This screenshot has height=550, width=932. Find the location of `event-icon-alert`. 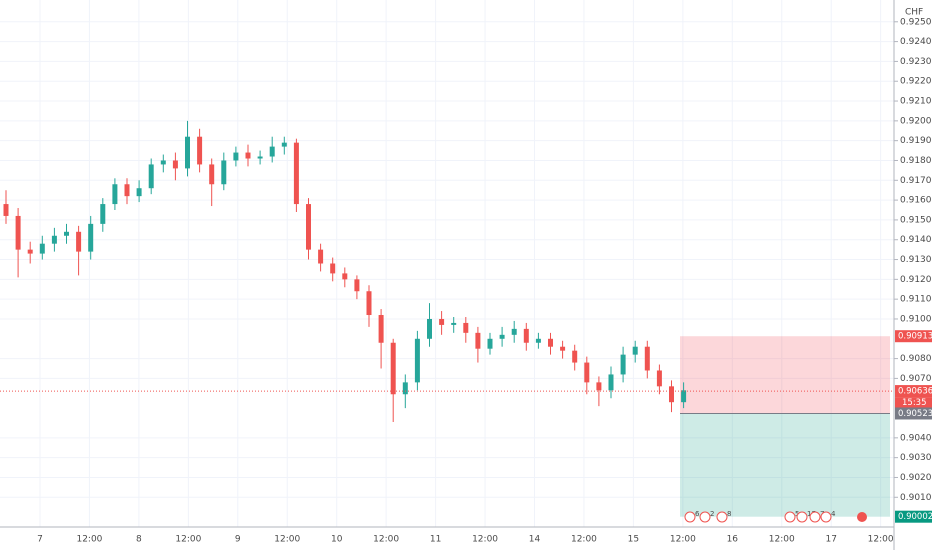

event-icon-alert is located at coordinates (862, 517).